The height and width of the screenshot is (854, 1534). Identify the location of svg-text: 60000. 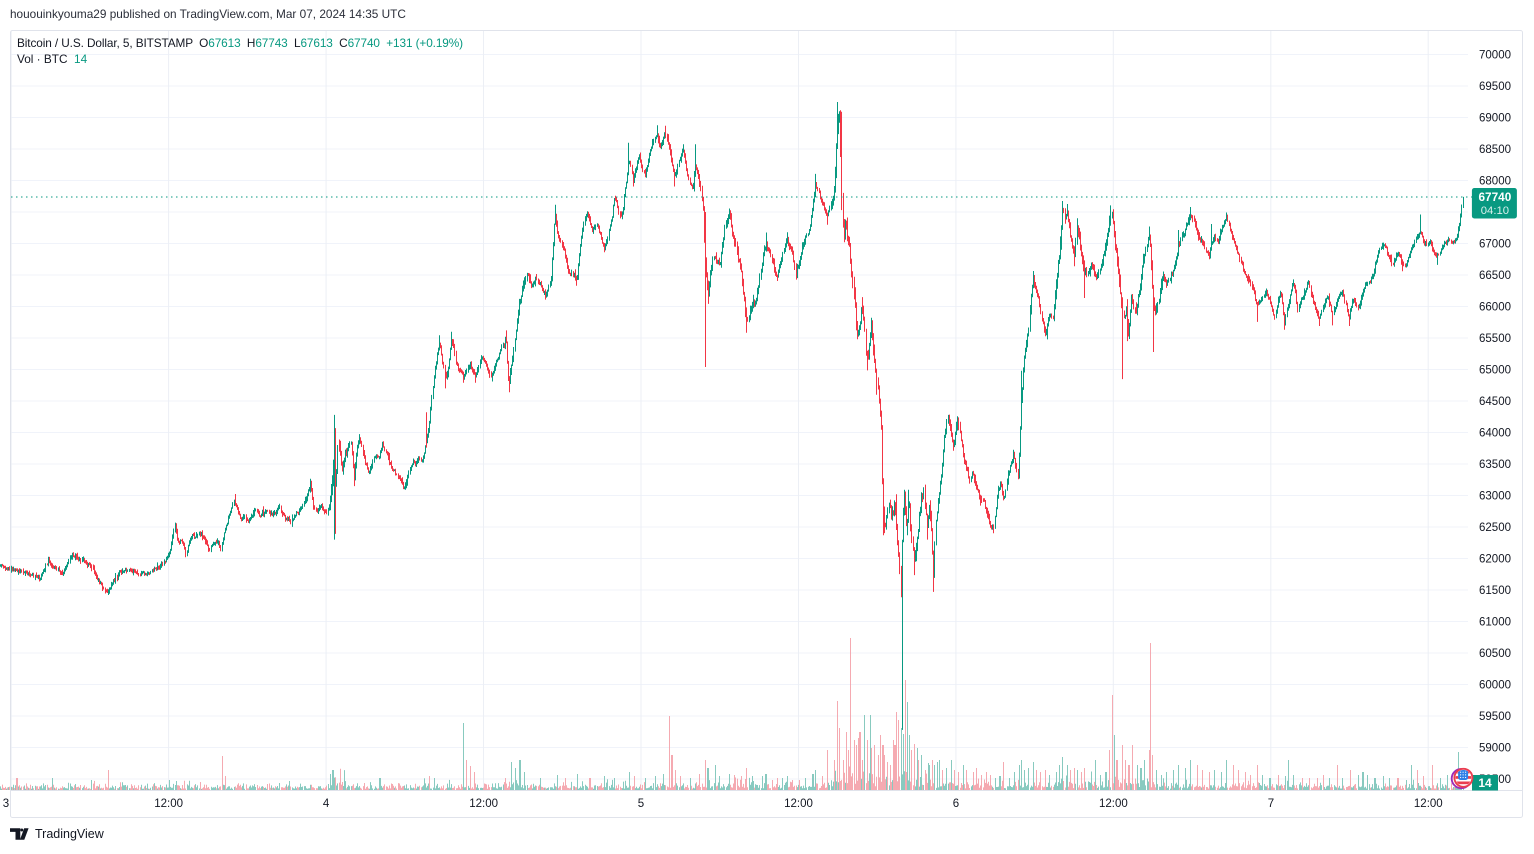
(1495, 686).